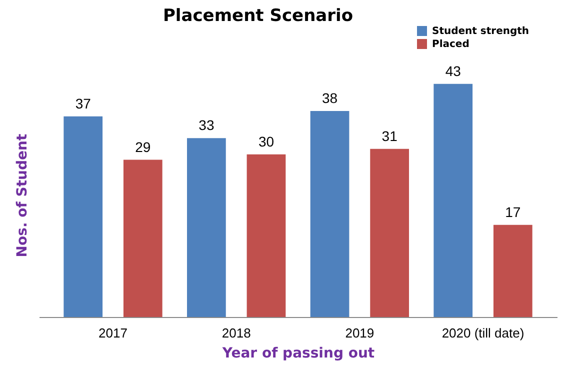 Image resolution: width=577 pixels, height=370 pixels. Describe the element at coordinates (330, 98) in the screenshot. I see `data-label: 38` at that location.